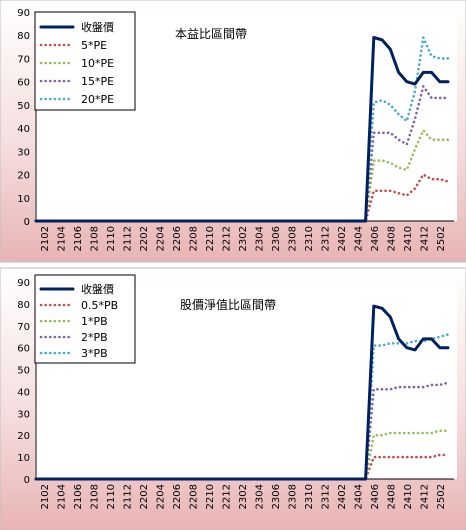  I want to click on legend-label: 0.5*PB, so click(99, 305).